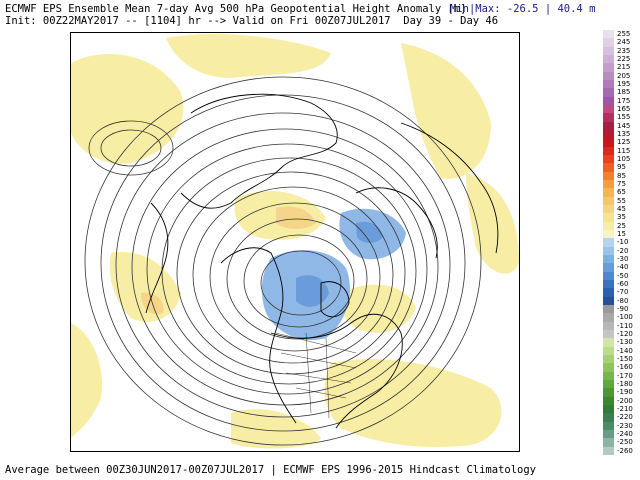 This screenshot has height=480, width=640. What do you see at coordinates (624, 34) in the screenshot?
I see `legend-label: 255` at bounding box center [624, 34].